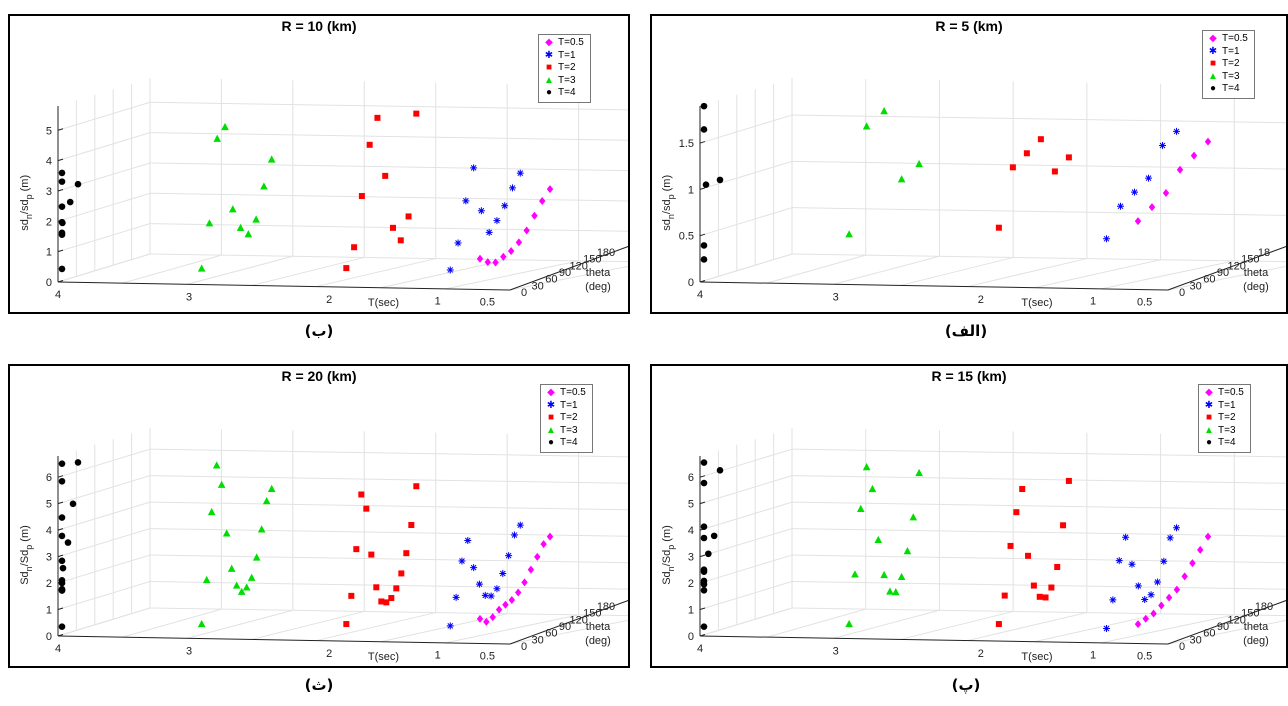 This screenshot has height=706, width=1288. I want to click on figure-caption: (الف), so click(966, 331).